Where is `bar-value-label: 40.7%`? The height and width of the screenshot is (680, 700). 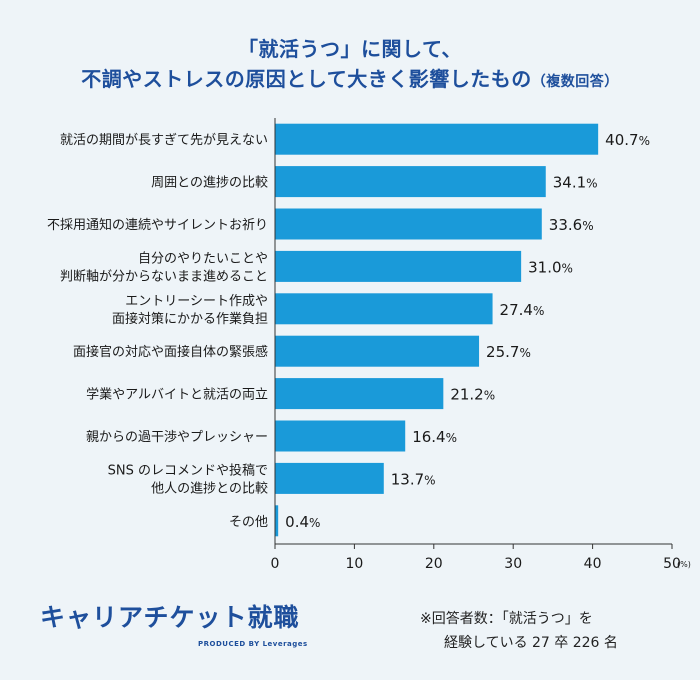
bar-value-label: 40.7% is located at coordinates (627, 140).